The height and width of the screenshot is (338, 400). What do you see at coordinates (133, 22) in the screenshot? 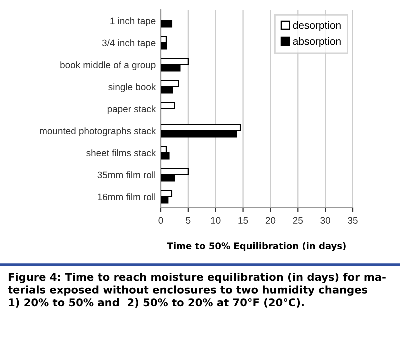
I see `y-tick-label: 1 inch tape` at bounding box center [133, 22].